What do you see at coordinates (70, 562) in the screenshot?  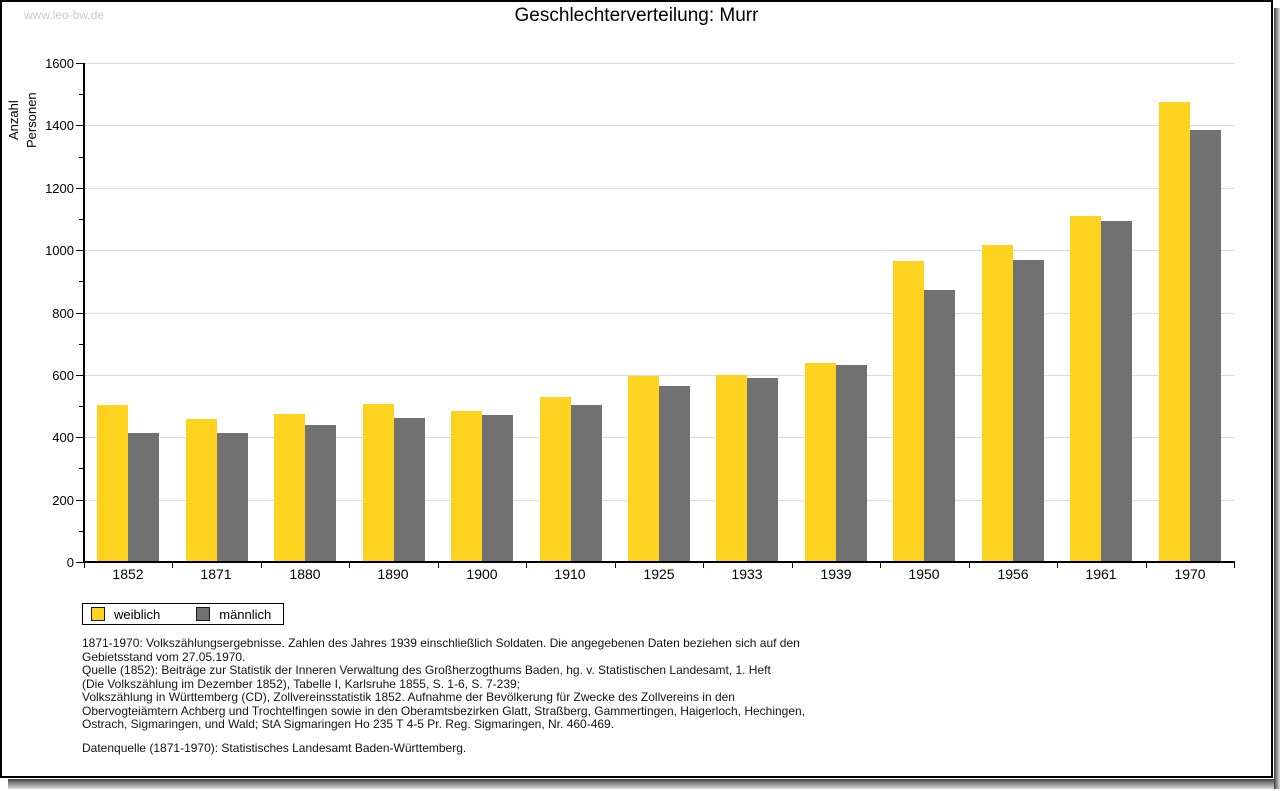 I see `y-tick-label: 0` at bounding box center [70, 562].